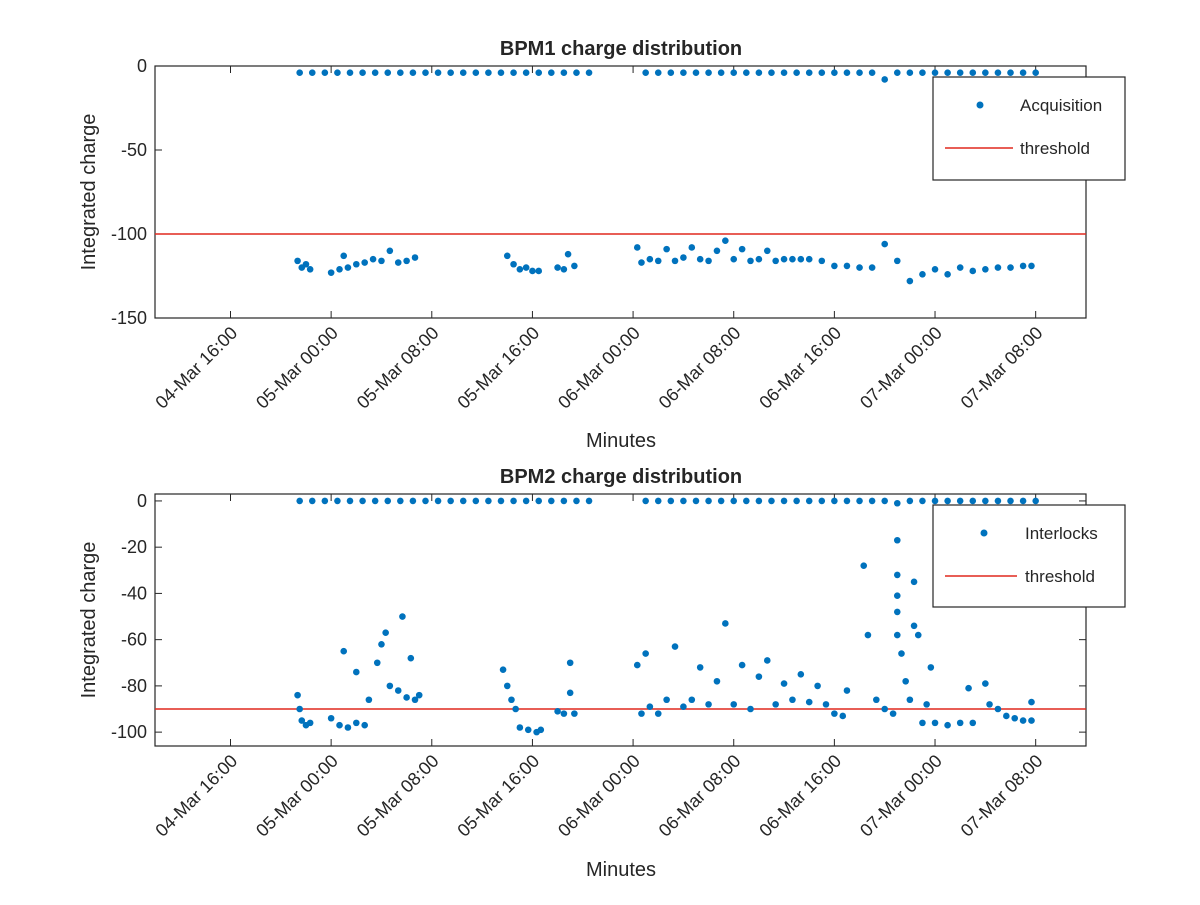 The image size is (1200, 905). I want to click on x-tick-label: 06-Mar 00:00, so click(599, 368).